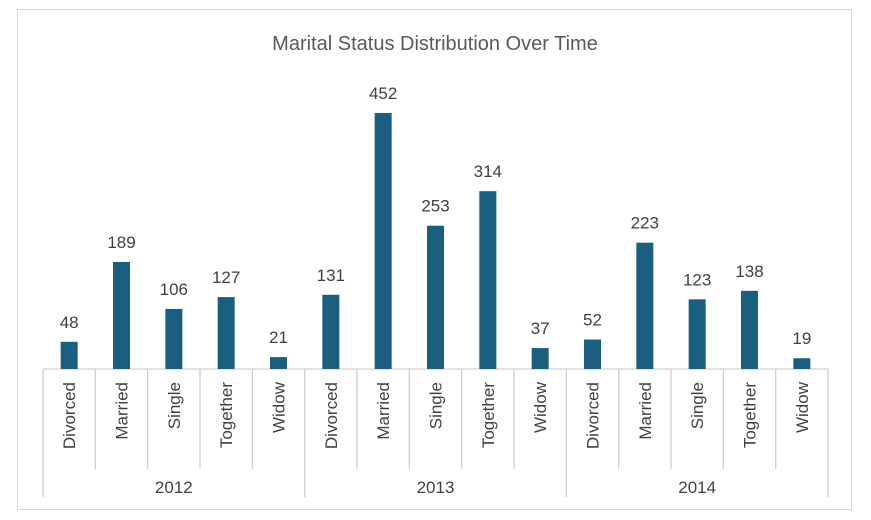  I want to click on bar-2013-together, so click(488, 280).